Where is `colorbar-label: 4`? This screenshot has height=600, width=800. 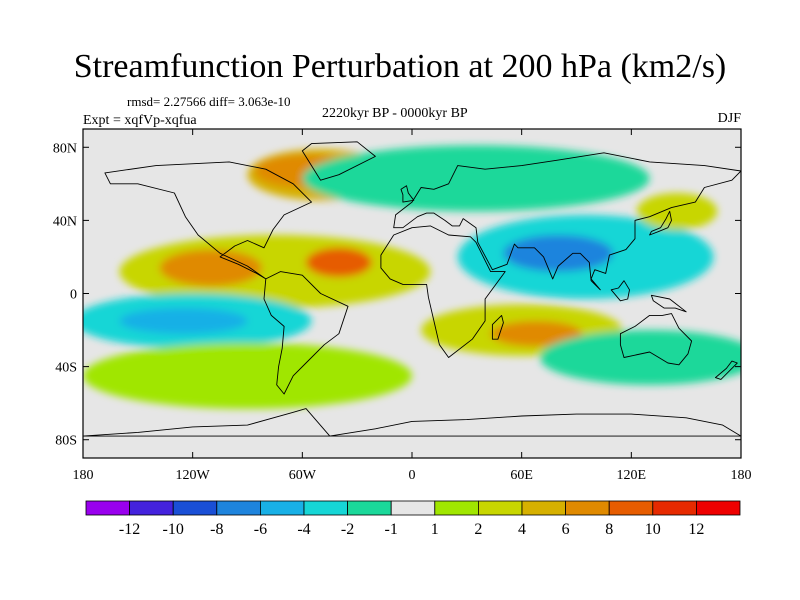 colorbar-label: 4 is located at coordinates (522, 529).